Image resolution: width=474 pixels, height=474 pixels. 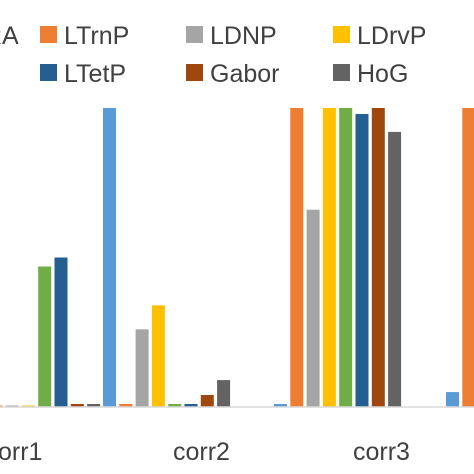 What do you see at coordinates (207, 401) in the screenshot?
I see `bar-gabor-cat1` at bounding box center [207, 401].